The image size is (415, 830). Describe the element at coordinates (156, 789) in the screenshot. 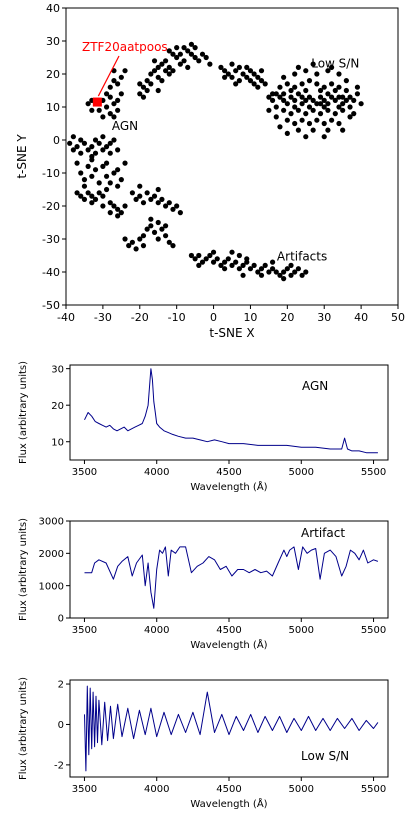

I see `x-tick-label: 4000` at that location.